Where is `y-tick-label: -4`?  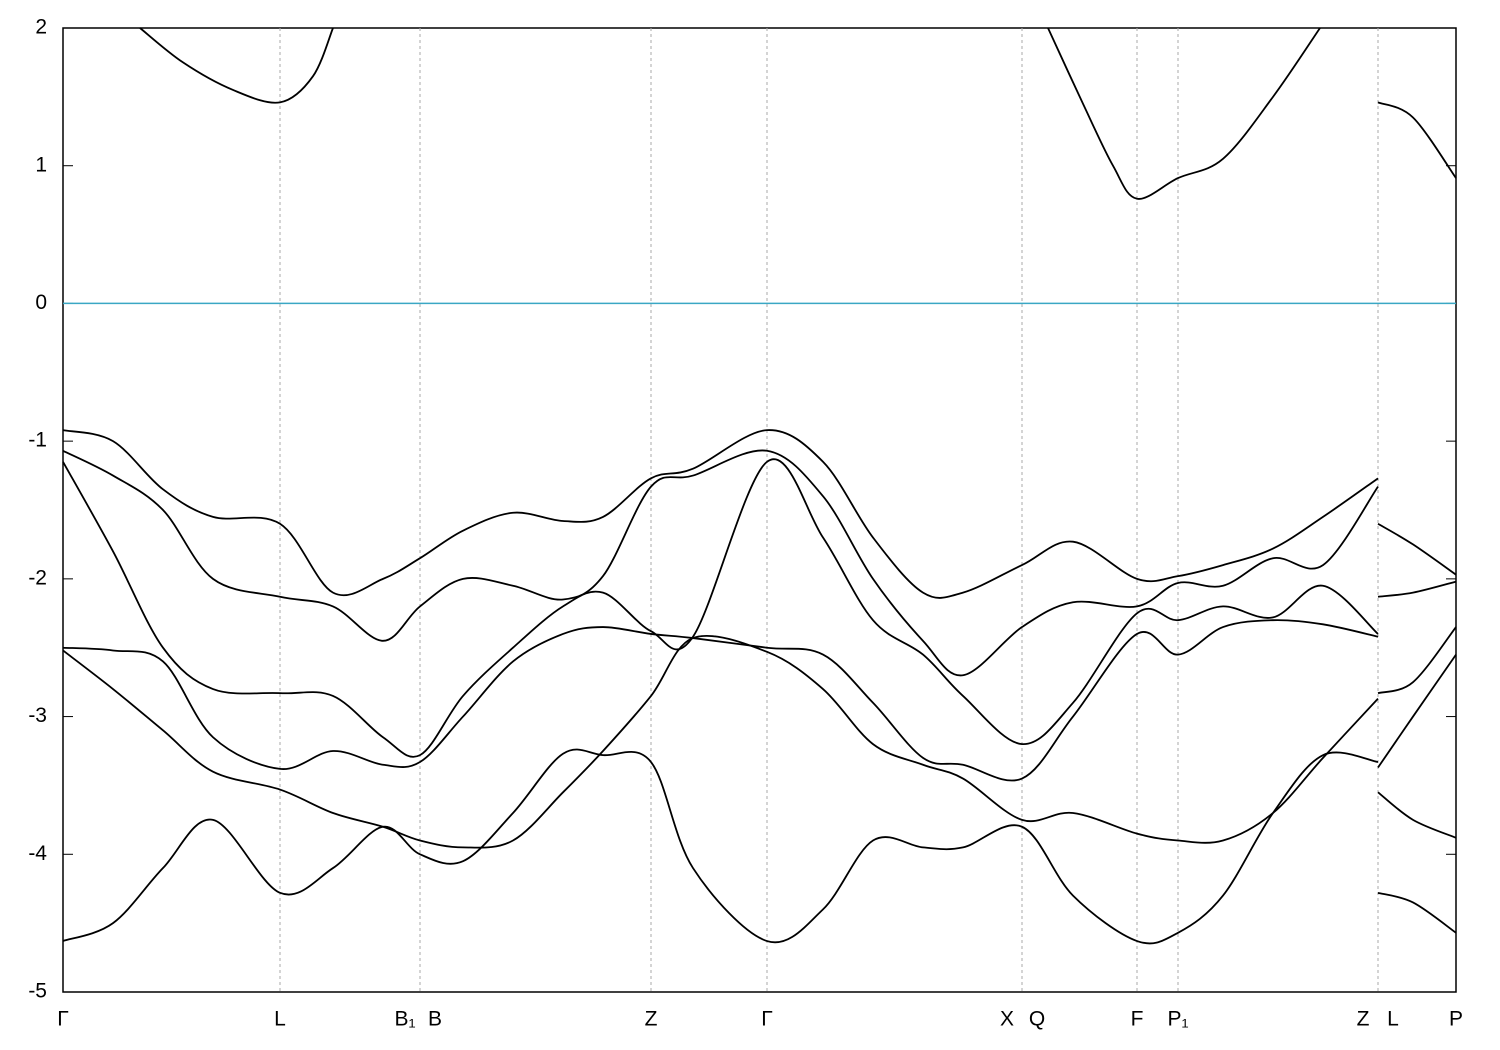 y-tick-label: -4 is located at coordinates (37, 853).